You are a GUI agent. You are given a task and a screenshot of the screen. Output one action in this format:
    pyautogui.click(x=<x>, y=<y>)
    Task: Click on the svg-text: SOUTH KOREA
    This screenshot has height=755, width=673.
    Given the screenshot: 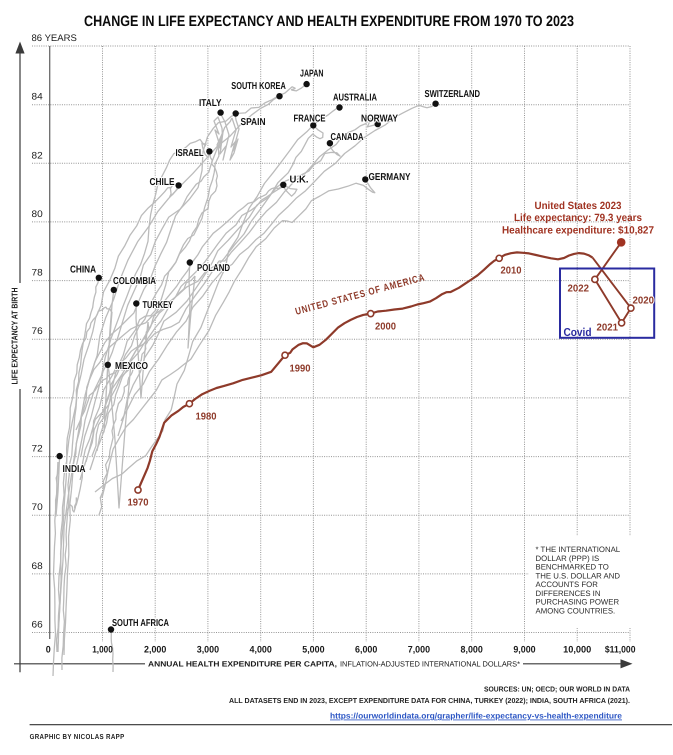 What is the action you would take?
    pyautogui.click(x=258, y=86)
    